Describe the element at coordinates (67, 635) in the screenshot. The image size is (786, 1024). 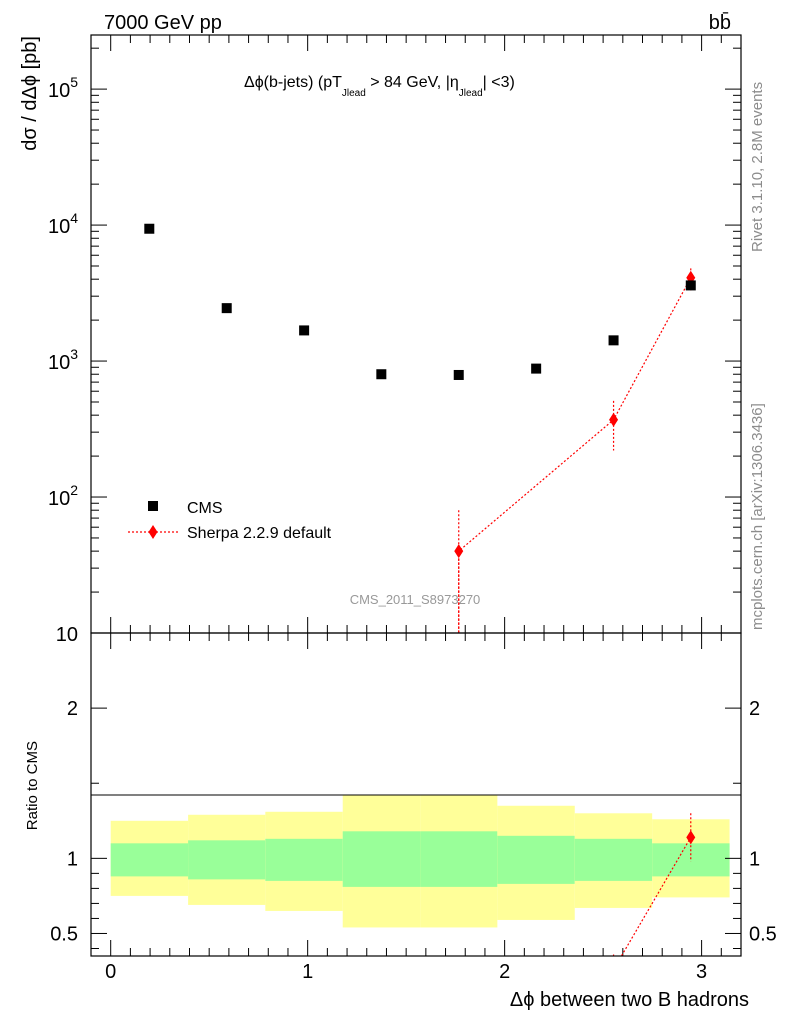
I see `y-tick-label: 10` at that location.